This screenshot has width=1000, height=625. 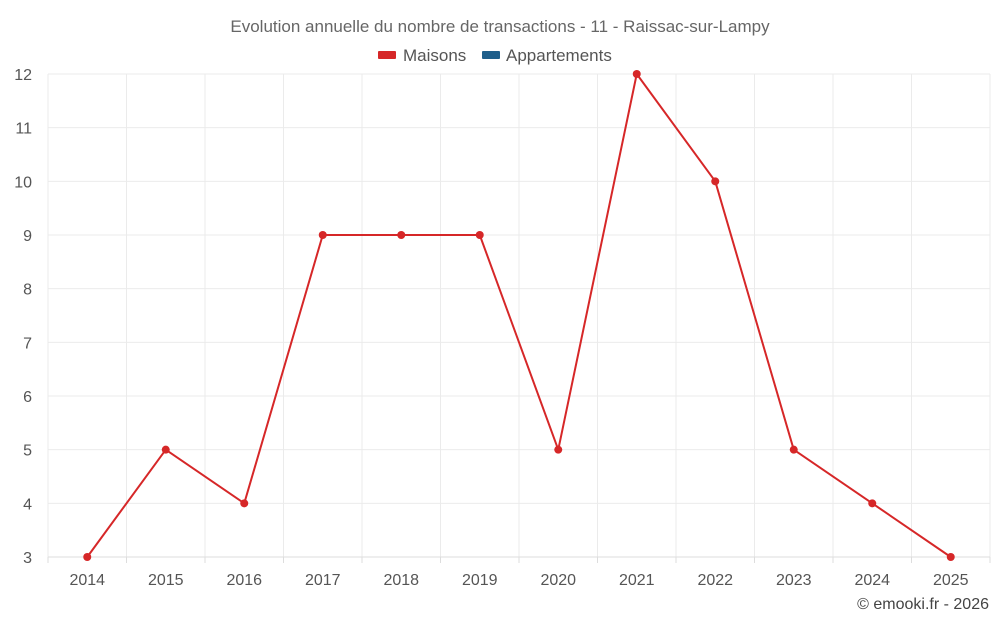 What do you see at coordinates (27, 558) in the screenshot?
I see `y-tick-label: 3` at bounding box center [27, 558].